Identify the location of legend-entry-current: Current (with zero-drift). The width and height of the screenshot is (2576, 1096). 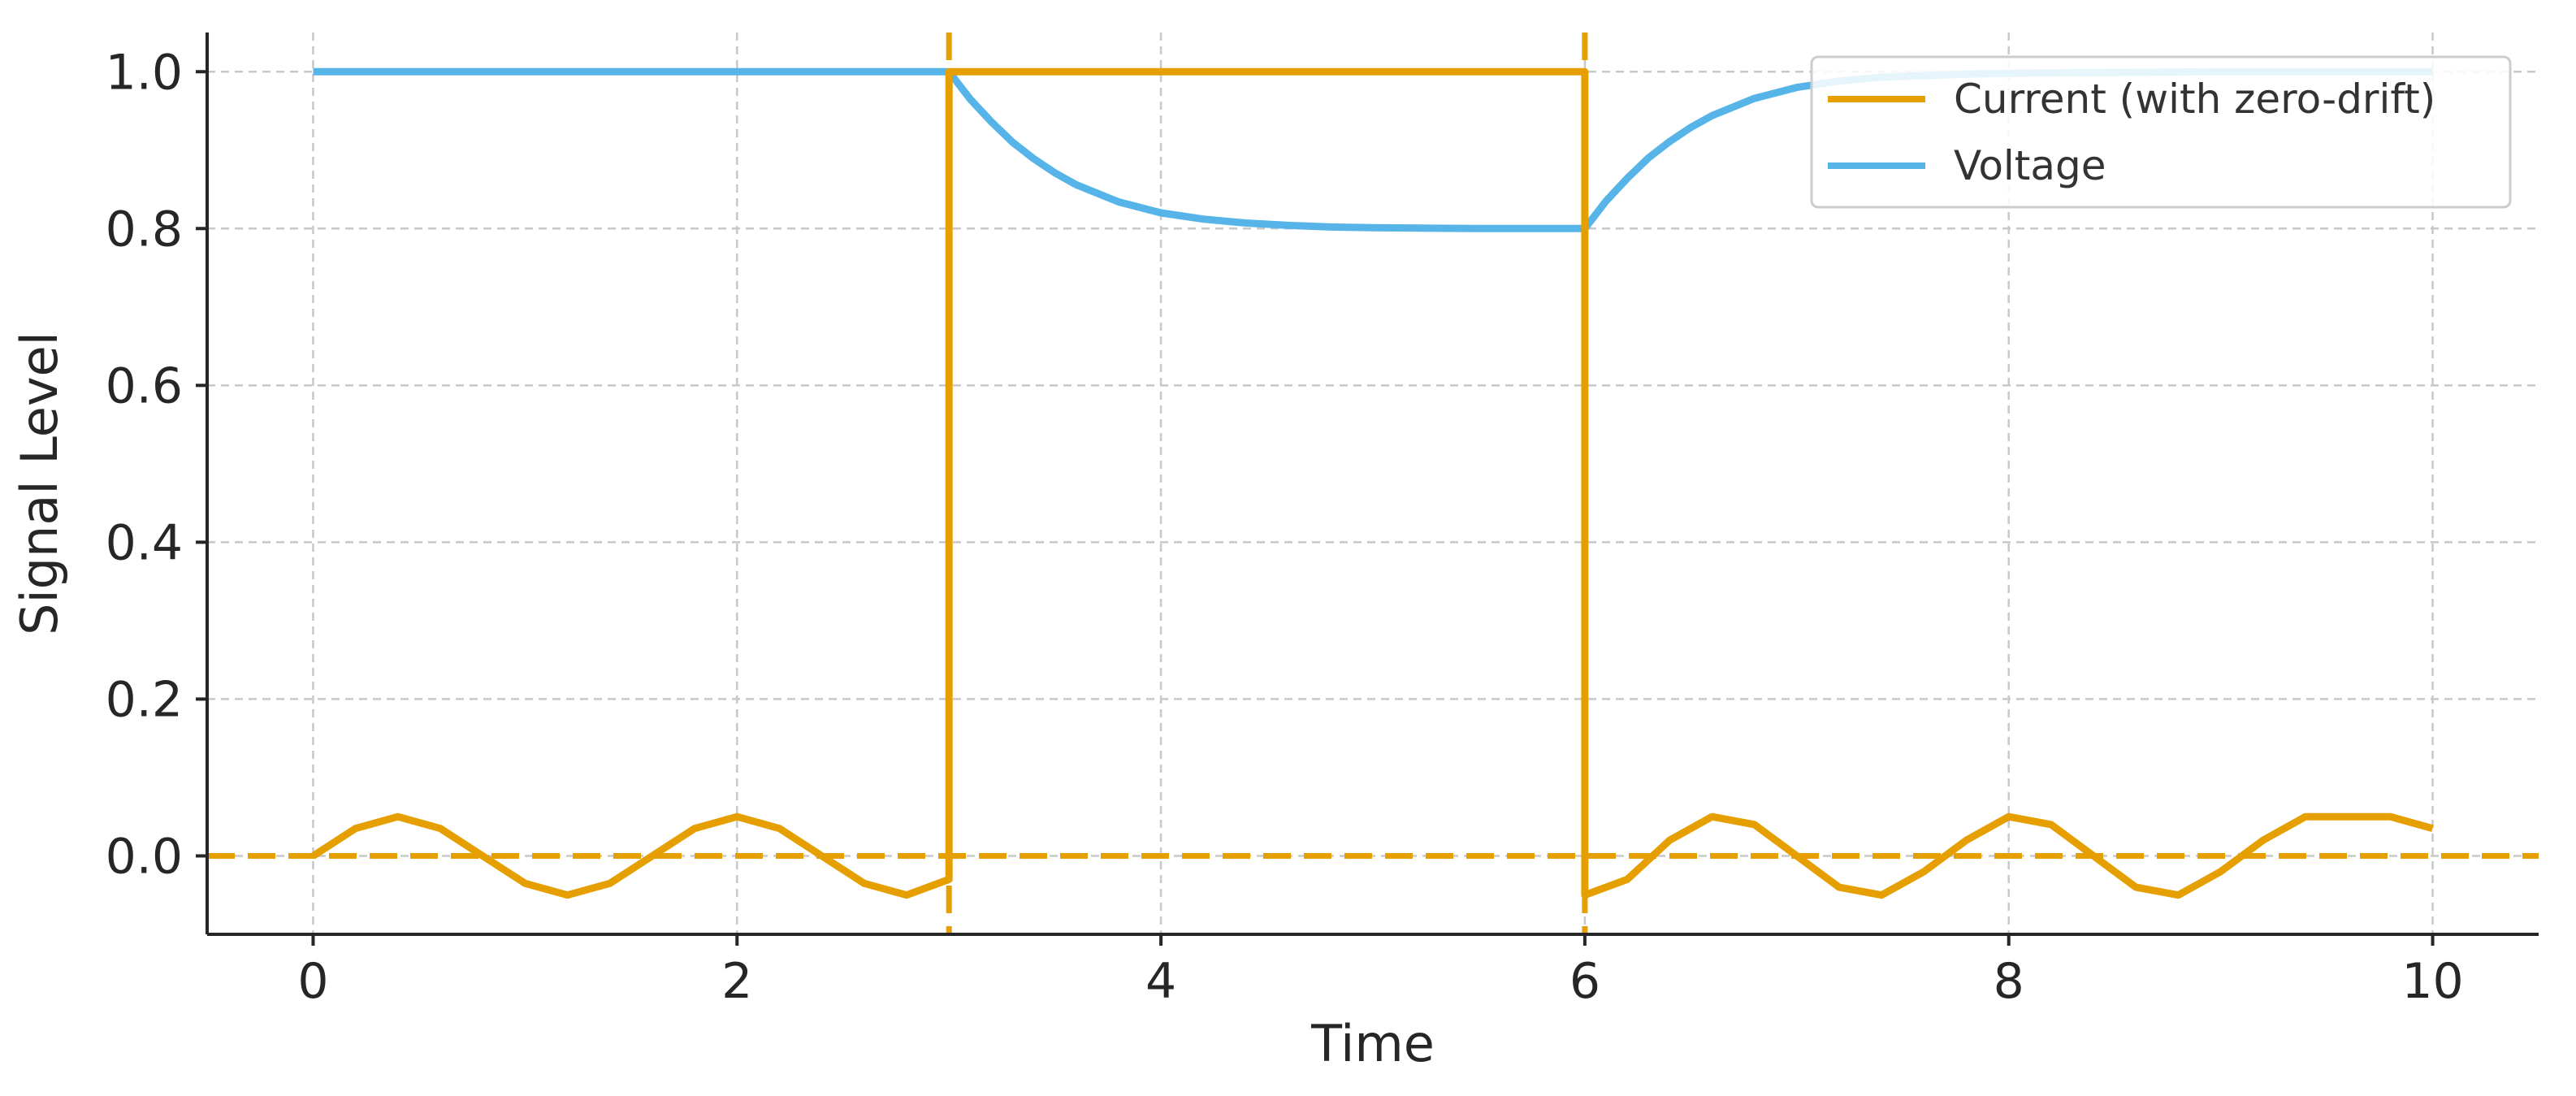
(2194, 99).